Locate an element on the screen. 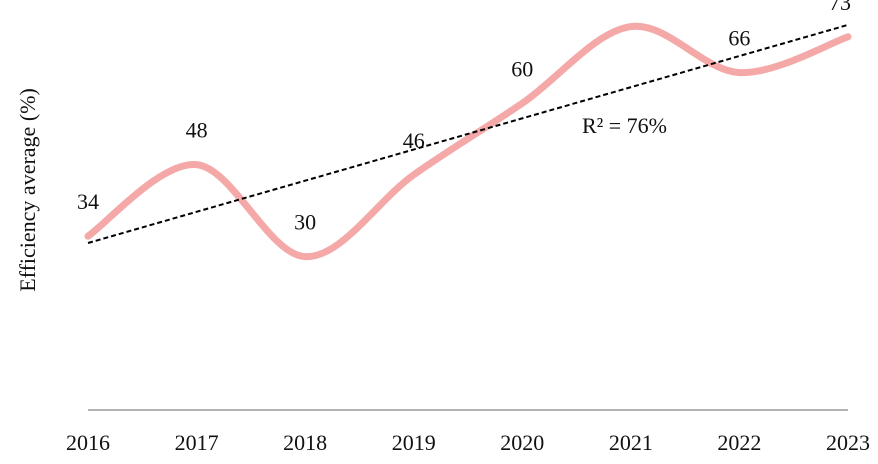 This screenshot has height=464, width=878. x-tick-label: 2017 is located at coordinates (197, 442).